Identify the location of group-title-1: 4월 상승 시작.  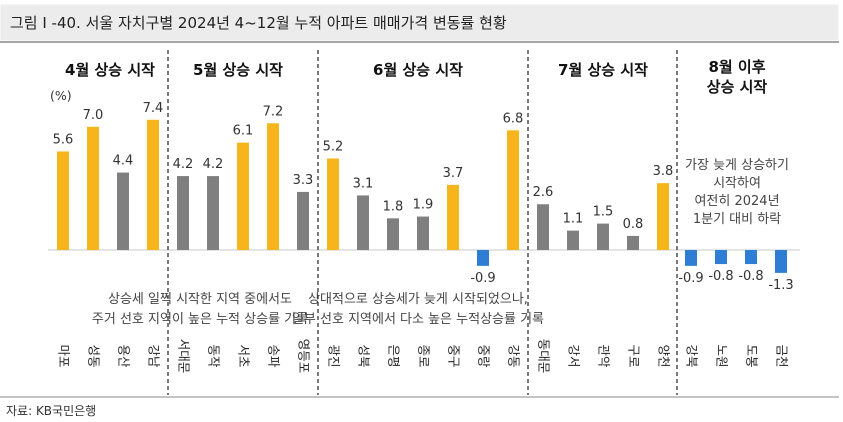
(110, 70).